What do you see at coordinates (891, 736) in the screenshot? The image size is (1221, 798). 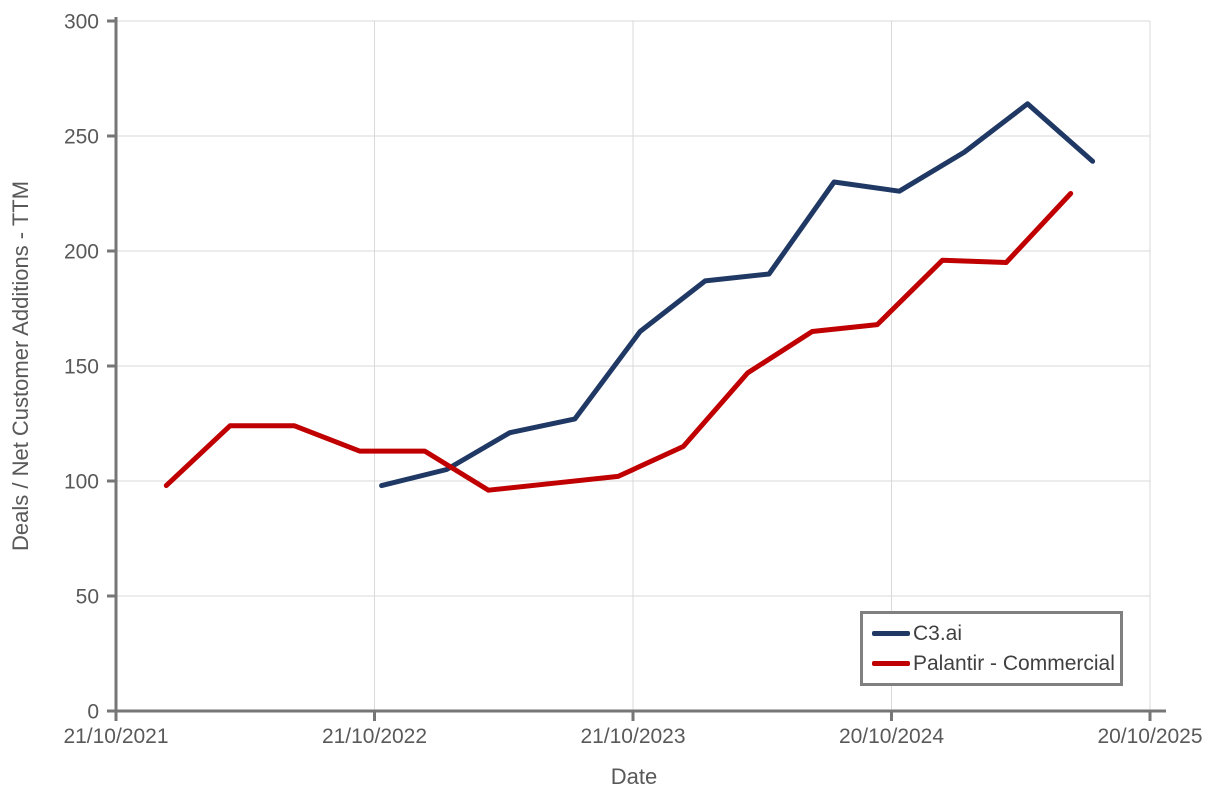 I see `x-tick-label: 20/10/2024` at bounding box center [891, 736].